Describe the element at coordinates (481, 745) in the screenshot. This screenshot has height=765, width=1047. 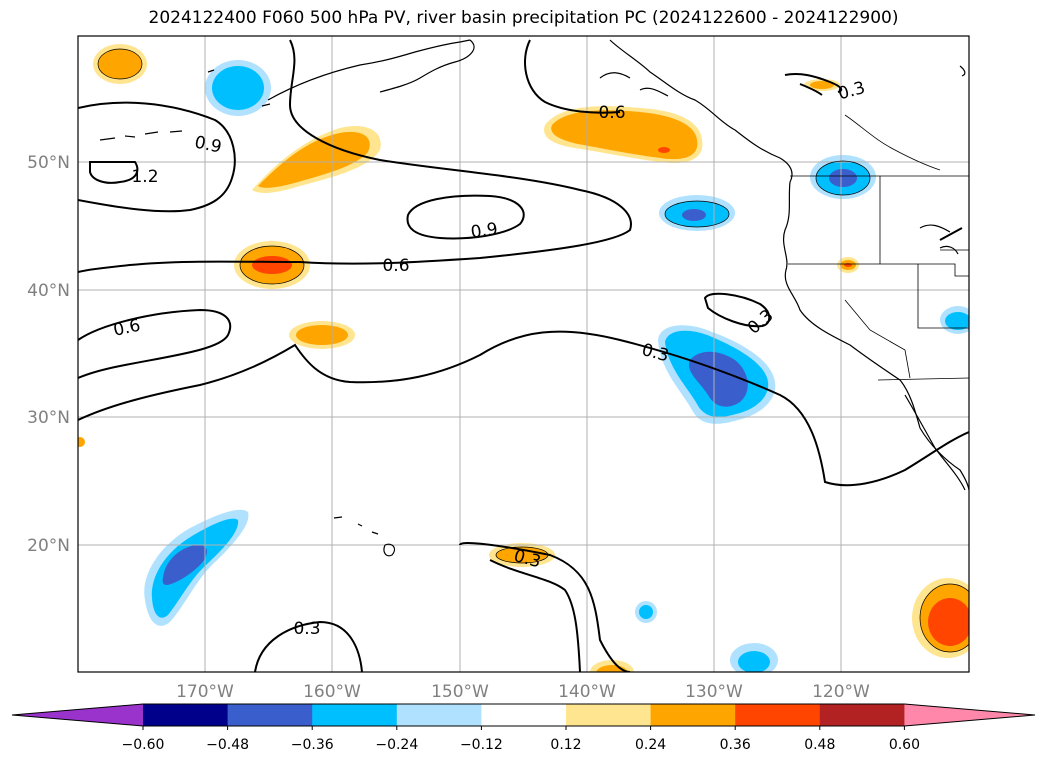
I see `colorbar-tick-label: −0.12` at that location.